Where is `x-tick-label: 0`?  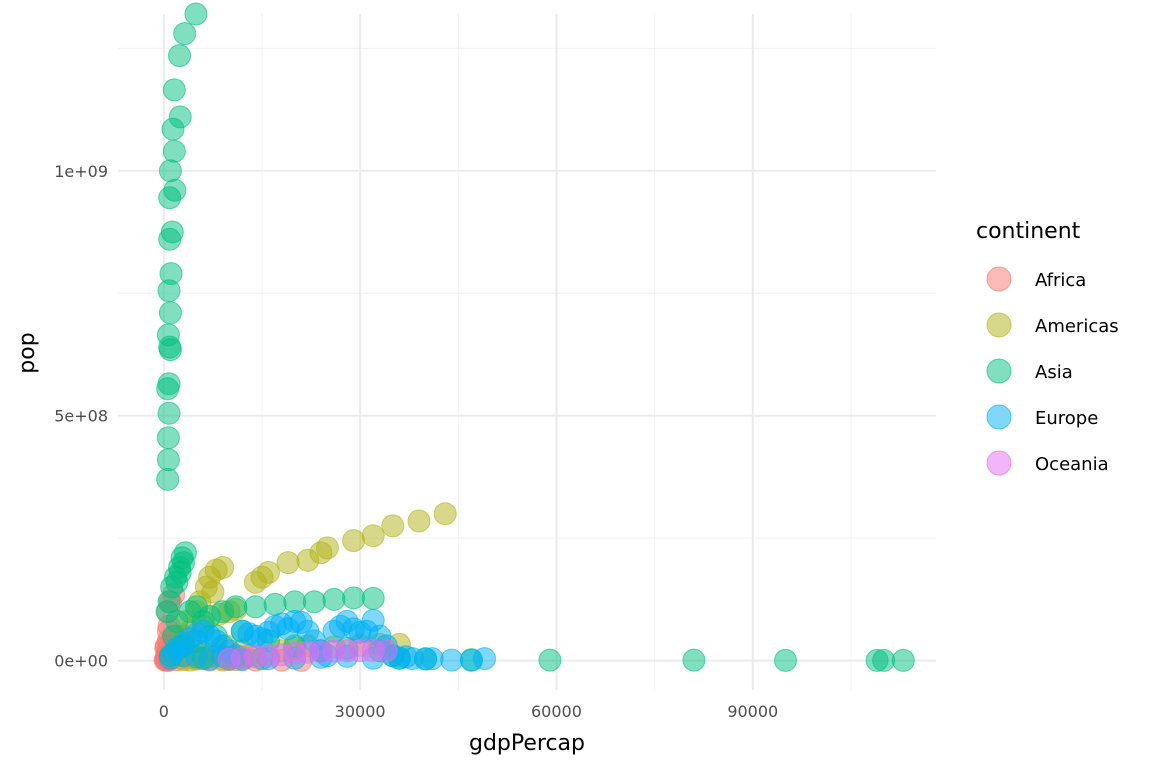 x-tick-label: 0 is located at coordinates (164, 711).